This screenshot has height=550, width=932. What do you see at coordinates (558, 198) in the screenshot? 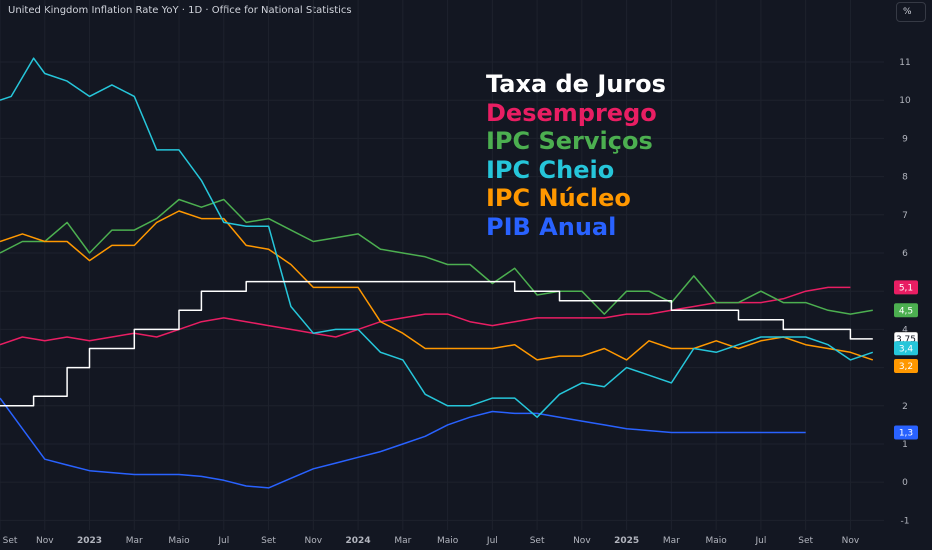
I see `legend-item: IPC Núcleo` at bounding box center [558, 198].